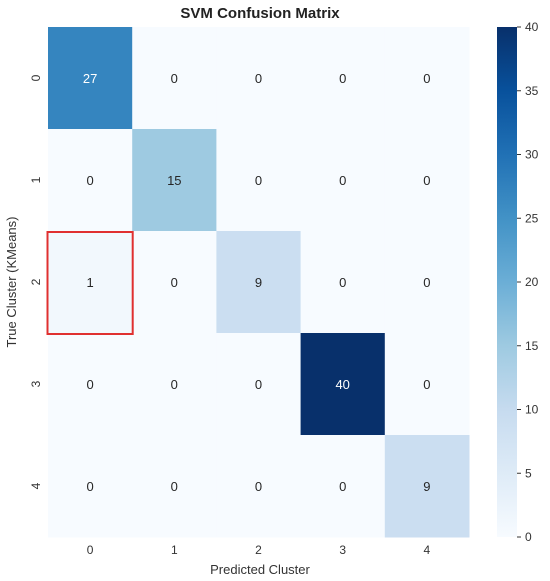 Image resolution: width=550 pixels, height=581 pixels. I want to click on x-tick-labels: 0 1 2 3 4, so click(259, 550).